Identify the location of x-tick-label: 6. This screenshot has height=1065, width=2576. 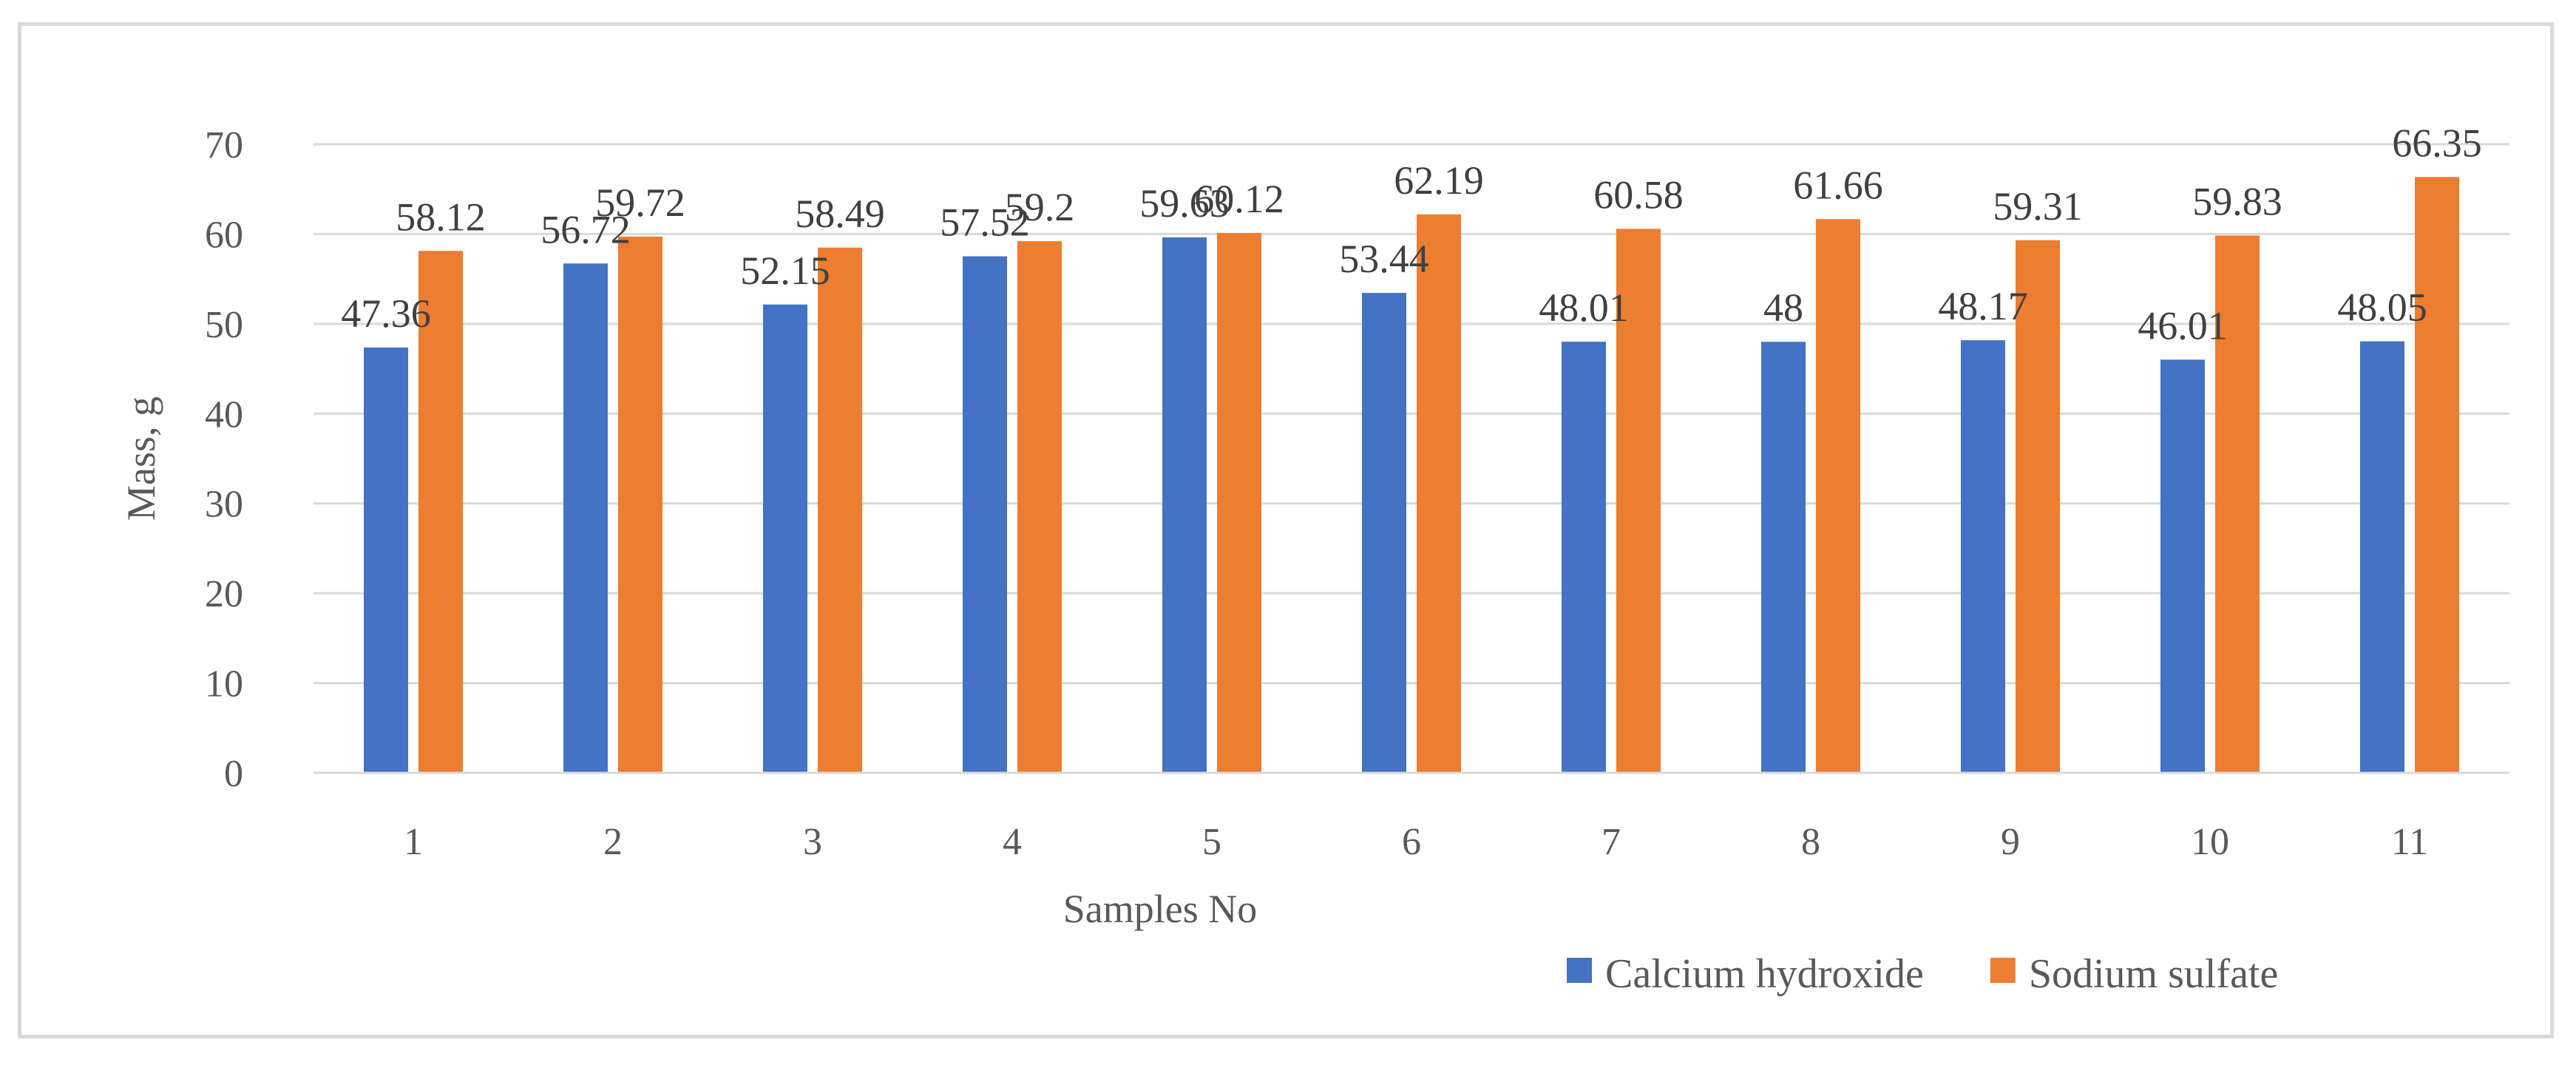
(1411, 842).